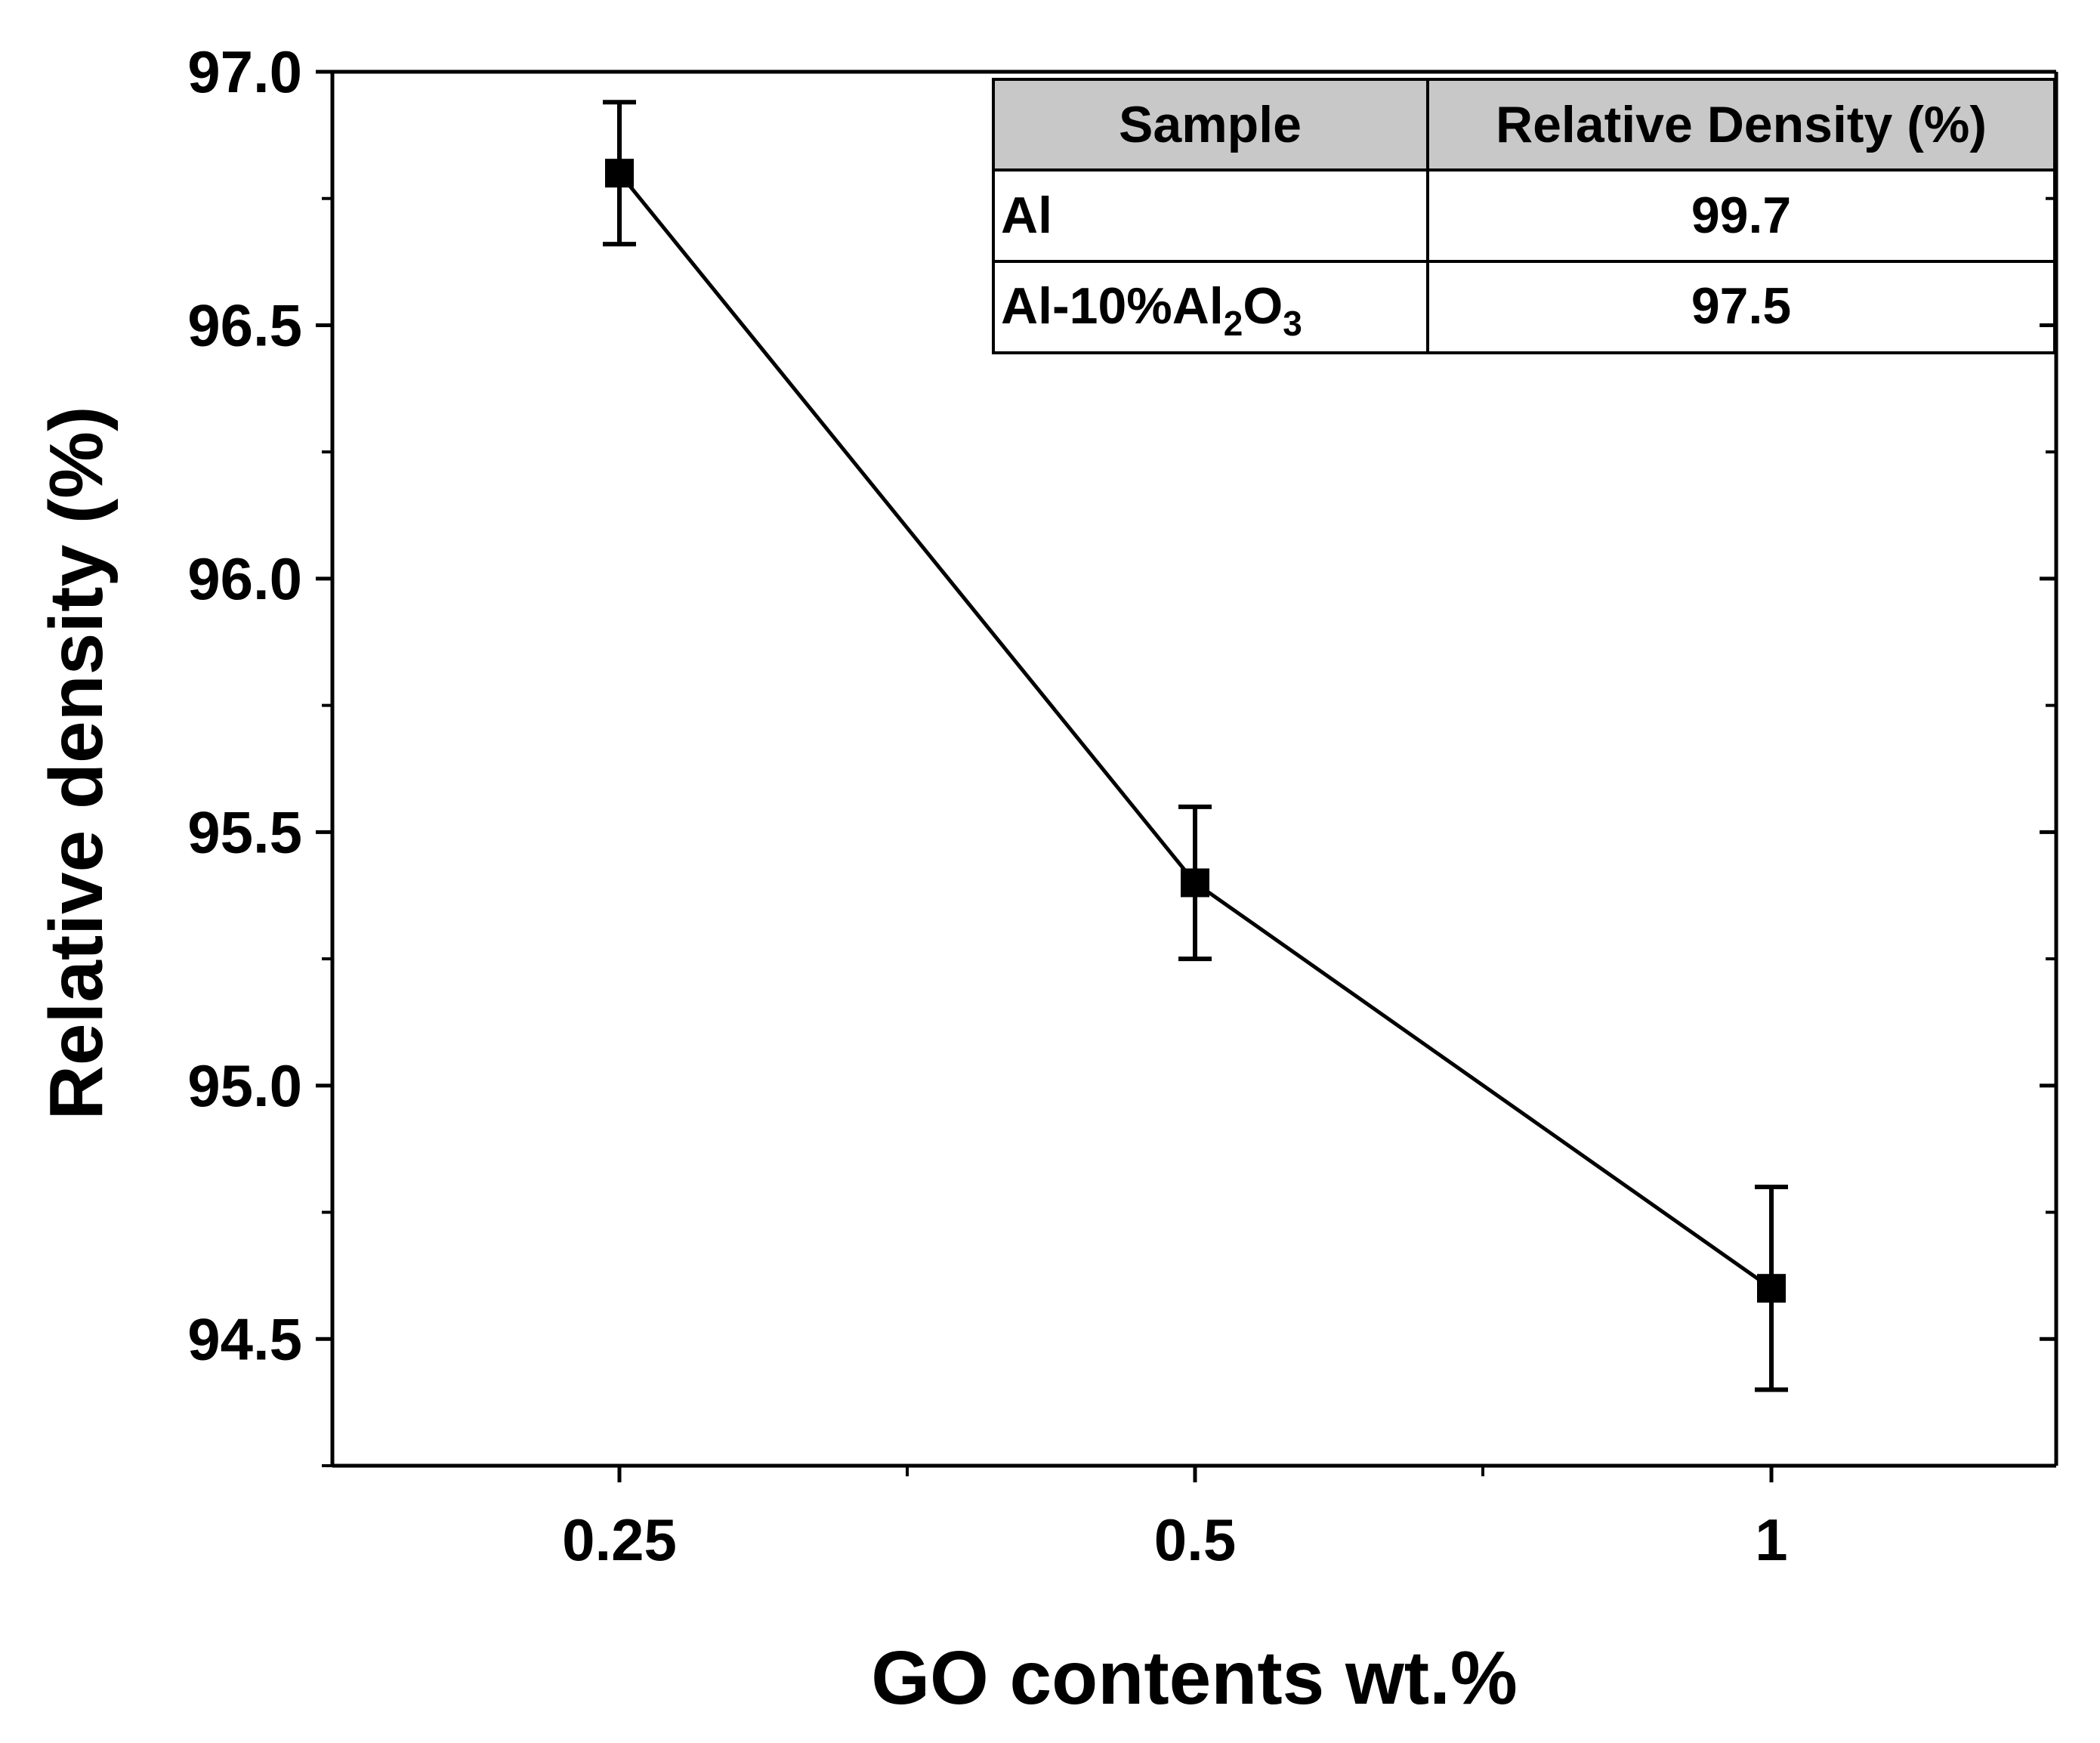  Describe the element at coordinates (1026, 215) in the screenshot. I see `inset-row1-sample: Al` at that location.